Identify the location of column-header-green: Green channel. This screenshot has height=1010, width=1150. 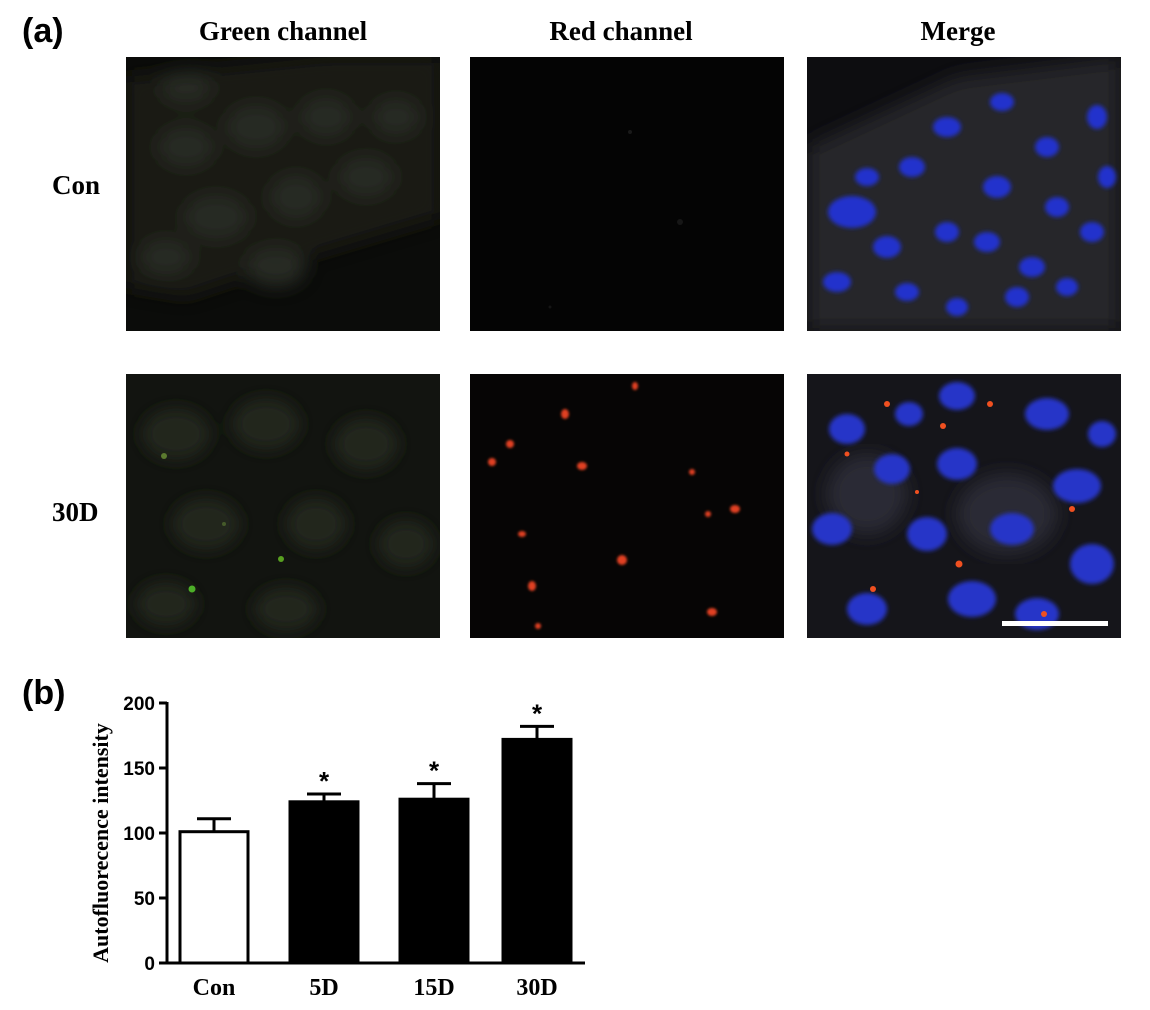
(283, 31).